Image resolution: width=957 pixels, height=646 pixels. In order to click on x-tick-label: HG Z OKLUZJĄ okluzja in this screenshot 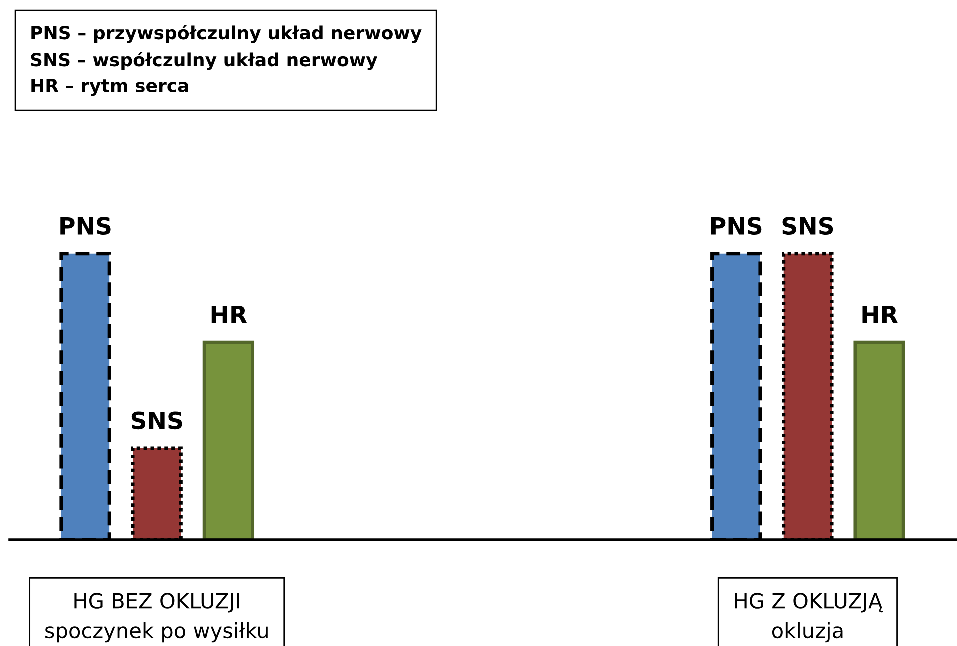, I will do `click(809, 618)`.